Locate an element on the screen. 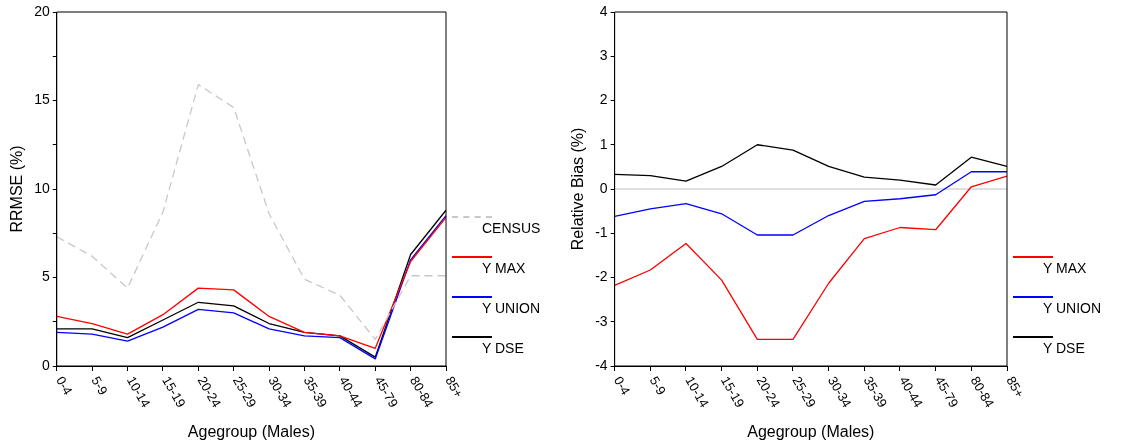  y-tick-label: 2 is located at coordinates (603, 99).